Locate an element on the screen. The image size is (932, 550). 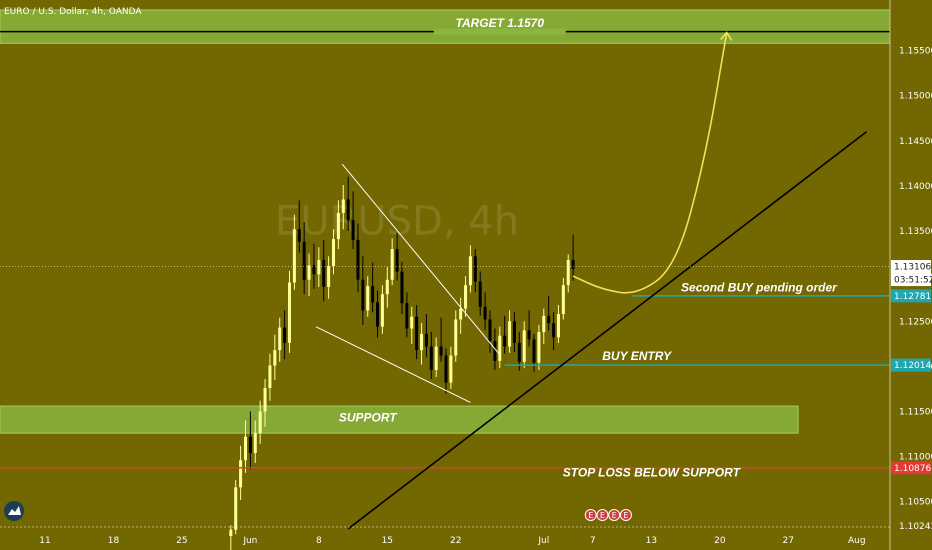
x-tick-label: Aug is located at coordinates (857, 541).